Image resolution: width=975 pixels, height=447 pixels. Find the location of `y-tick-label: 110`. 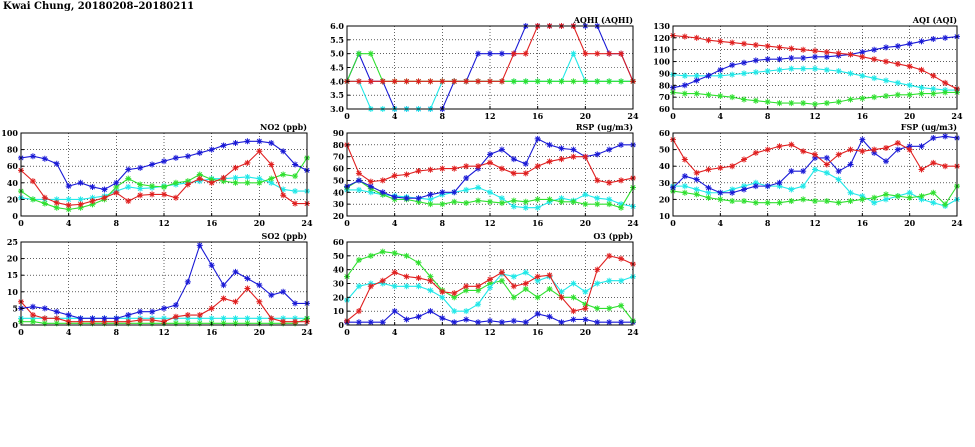

y-tick-label: 110 is located at coordinates (661, 50).